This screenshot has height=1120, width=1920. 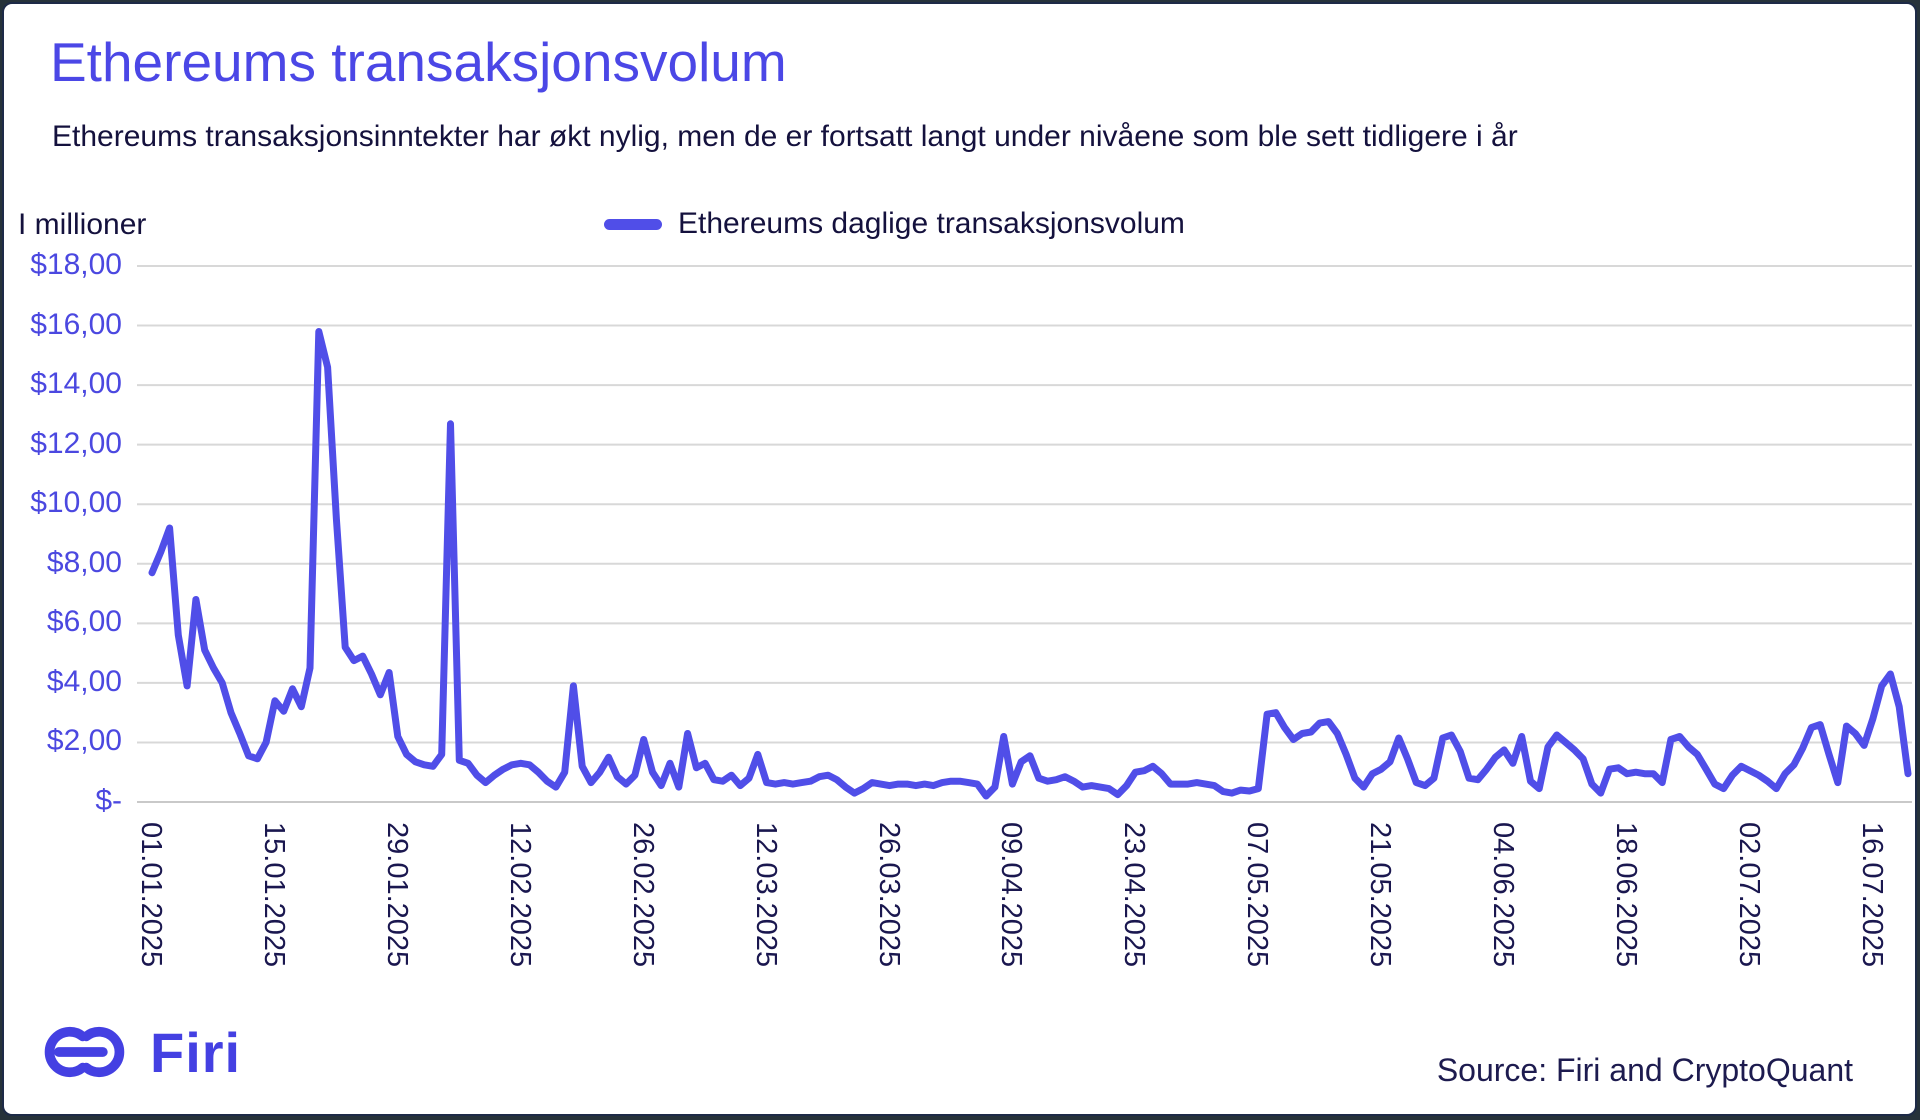 What do you see at coordinates (1011, 895) in the screenshot?
I see `x-tick-label: 09.04.2025` at bounding box center [1011, 895].